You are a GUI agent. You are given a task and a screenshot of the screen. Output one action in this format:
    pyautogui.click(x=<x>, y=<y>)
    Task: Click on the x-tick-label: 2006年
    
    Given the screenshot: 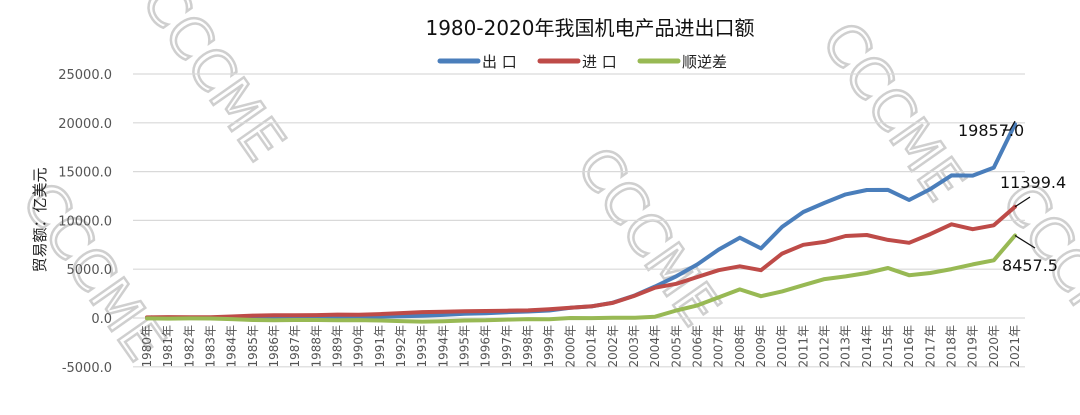 What is the action you would take?
    pyautogui.click(x=697, y=346)
    